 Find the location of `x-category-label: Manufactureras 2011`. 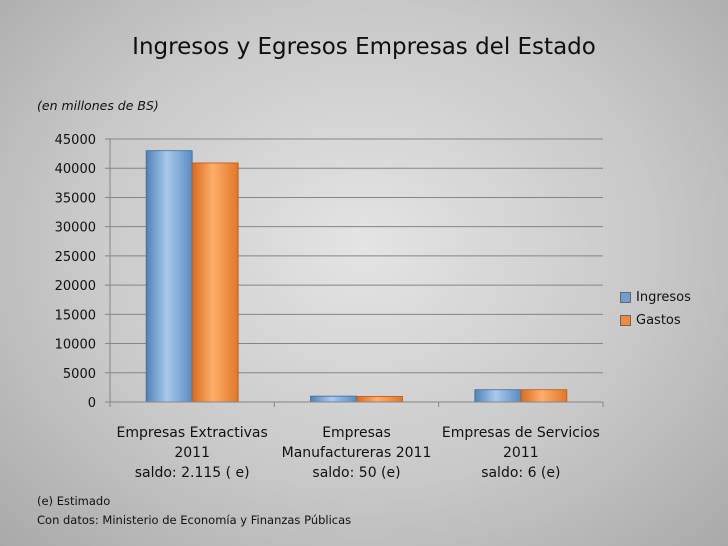

x-category-label: Manufactureras 2011 is located at coordinates (357, 453).